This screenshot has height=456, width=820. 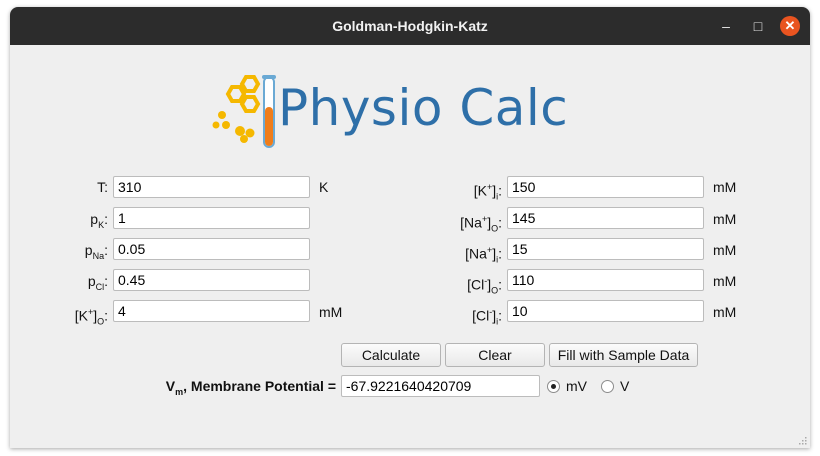 I want to click on k-in-unit: mM, so click(x=725, y=187).